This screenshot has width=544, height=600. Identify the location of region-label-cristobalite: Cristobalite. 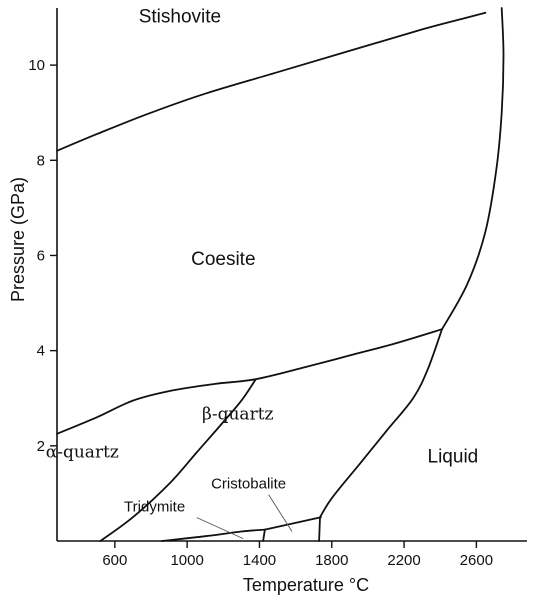
(248, 484).